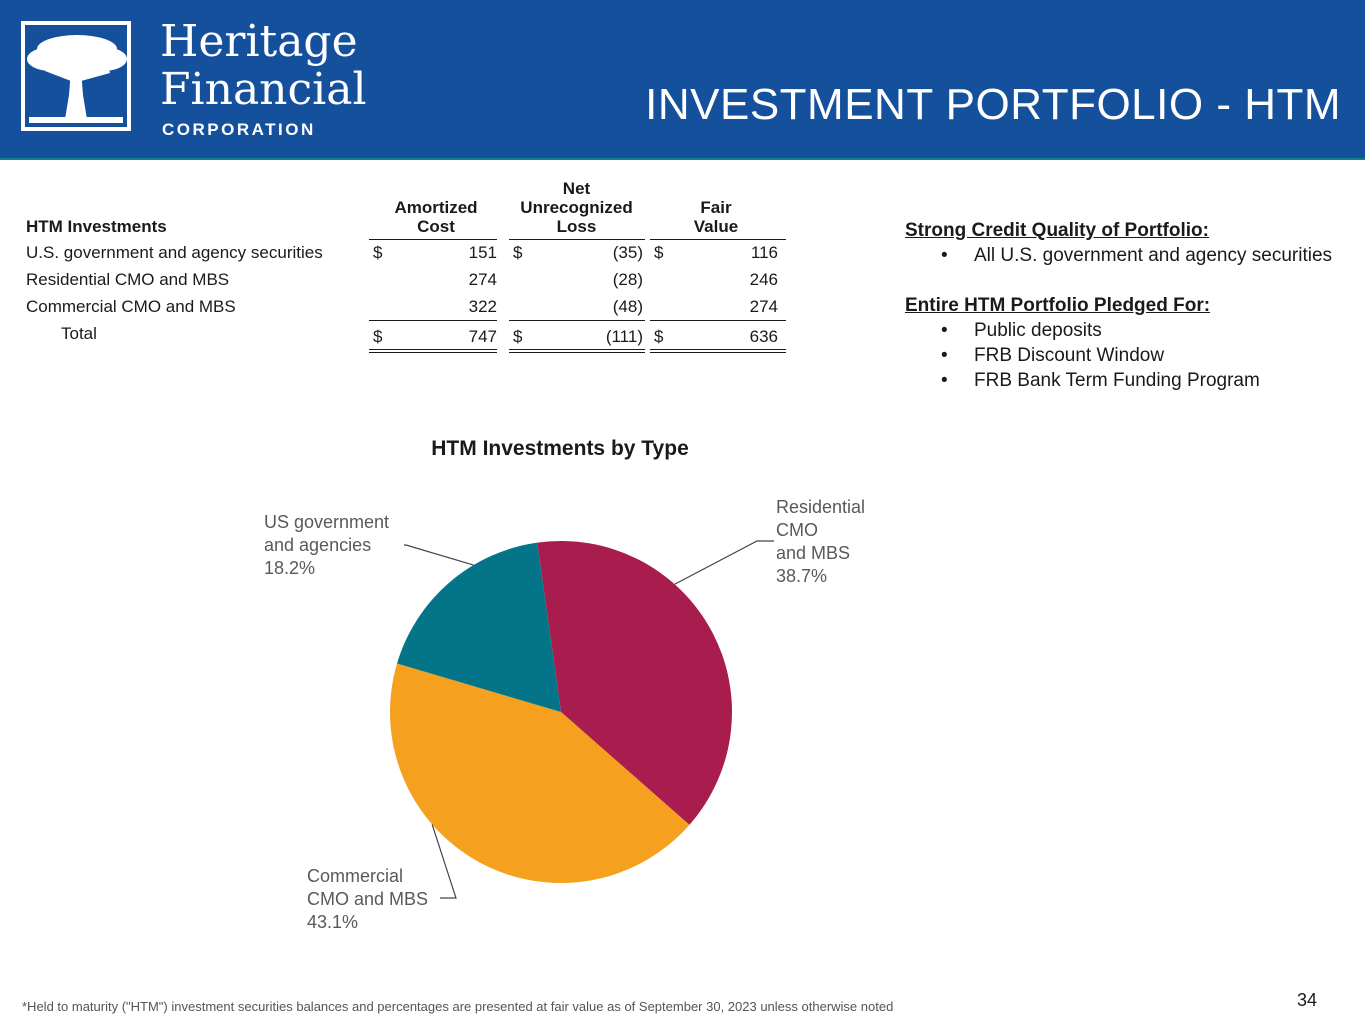 This screenshot has width=1365, height=1024. I want to click on table-header-label: HTM Investments, so click(96, 226).